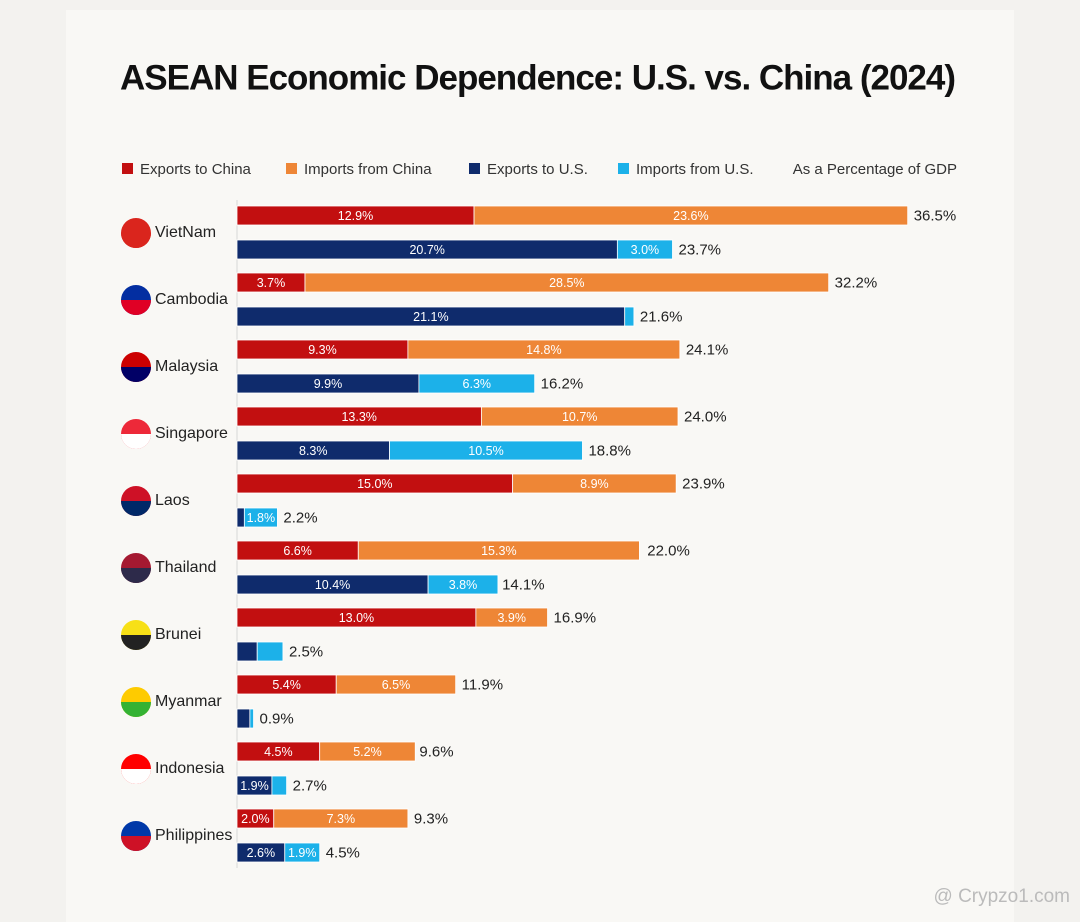  What do you see at coordinates (699, 249) in the screenshot?
I see `total-label: 23.7%` at bounding box center [699, 249].